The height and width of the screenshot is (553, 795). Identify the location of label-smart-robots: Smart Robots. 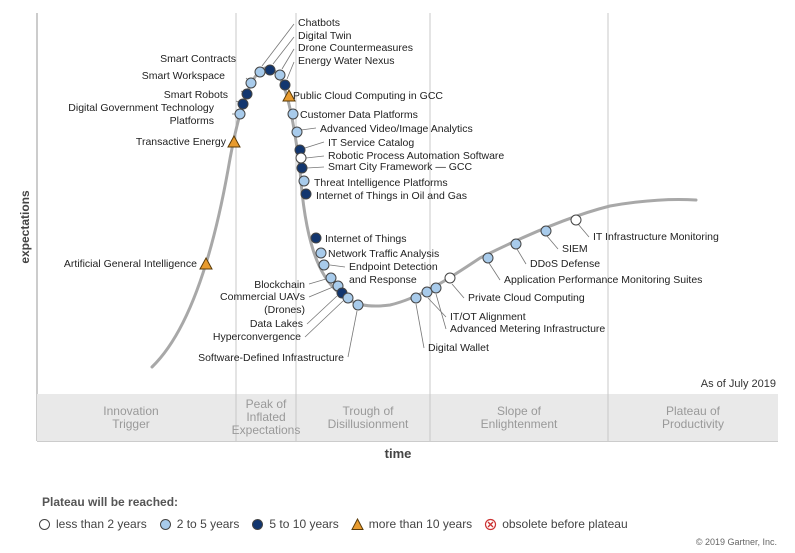
(196, 95).